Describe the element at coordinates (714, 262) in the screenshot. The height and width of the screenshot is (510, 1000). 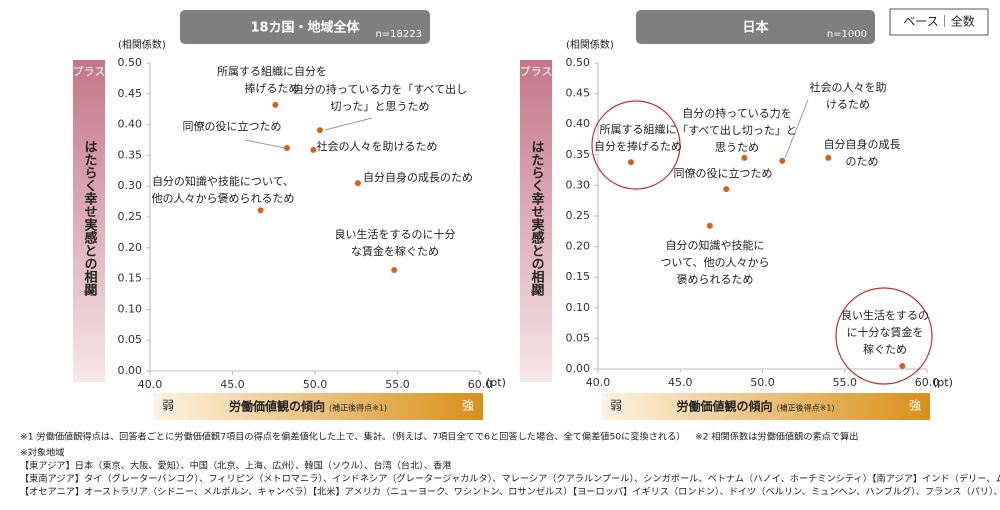
I see `point-label: ついて、他の人々から` at that location.